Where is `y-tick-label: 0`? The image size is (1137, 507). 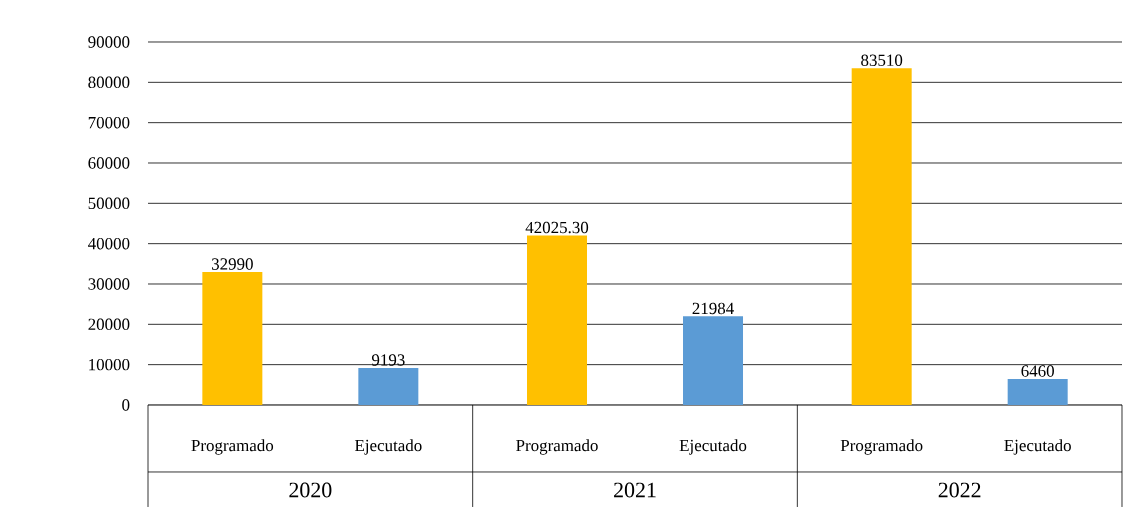 y-tick-label: 0 is located at coordinates (126, 405).